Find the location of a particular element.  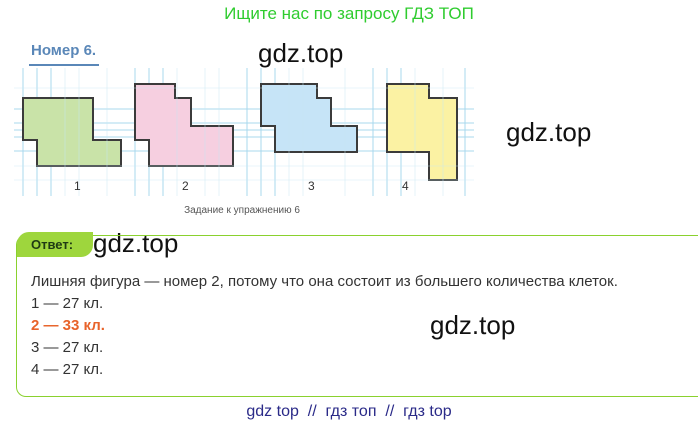

figure-label-3: 3 is located at coordinates (311, 186).